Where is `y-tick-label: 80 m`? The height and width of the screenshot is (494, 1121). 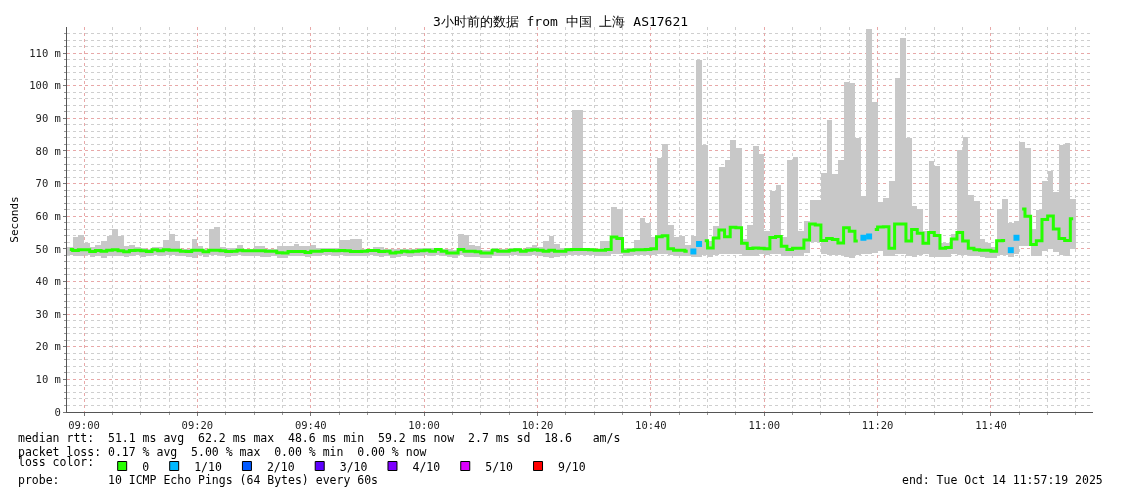
y-tick-label: 80 m is located at coordinates (48, 150).